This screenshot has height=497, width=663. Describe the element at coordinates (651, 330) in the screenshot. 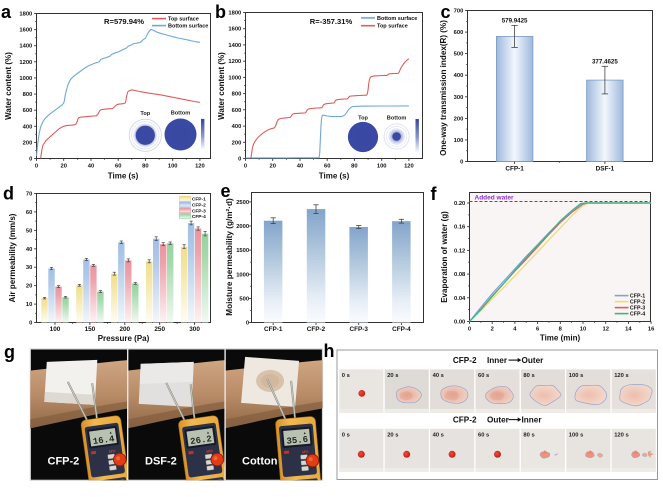

I see `svg-text: 16` at that location.